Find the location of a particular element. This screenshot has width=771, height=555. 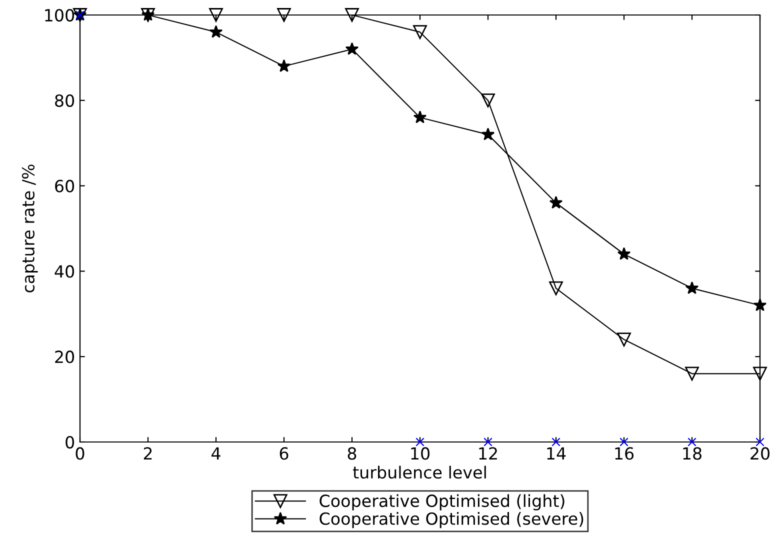

x-tick-label: 2 is located at coordinates (148, 453).